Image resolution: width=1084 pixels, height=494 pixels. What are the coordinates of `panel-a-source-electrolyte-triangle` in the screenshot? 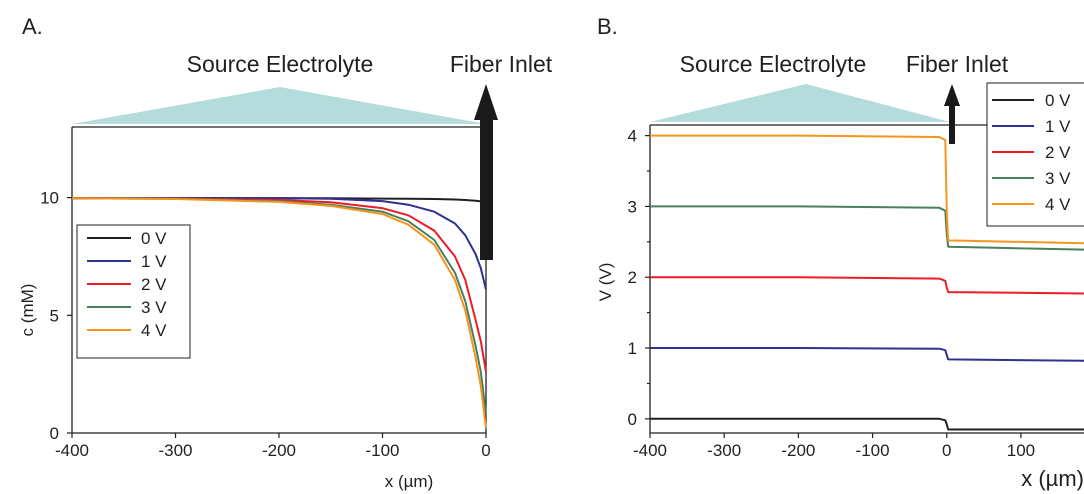 It's located at (279, 105).